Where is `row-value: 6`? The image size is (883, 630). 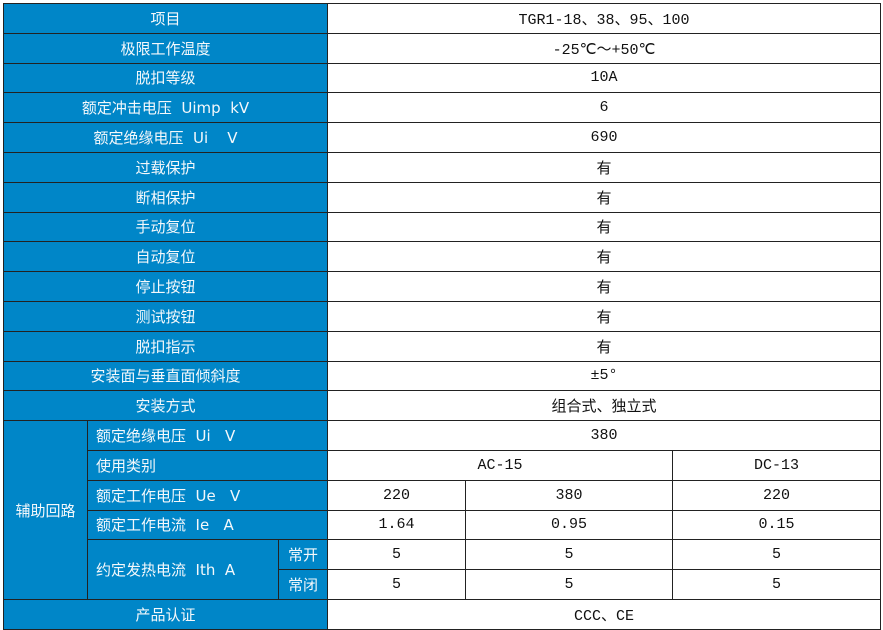 row-value: 6 is located at coordinates (604, 108).